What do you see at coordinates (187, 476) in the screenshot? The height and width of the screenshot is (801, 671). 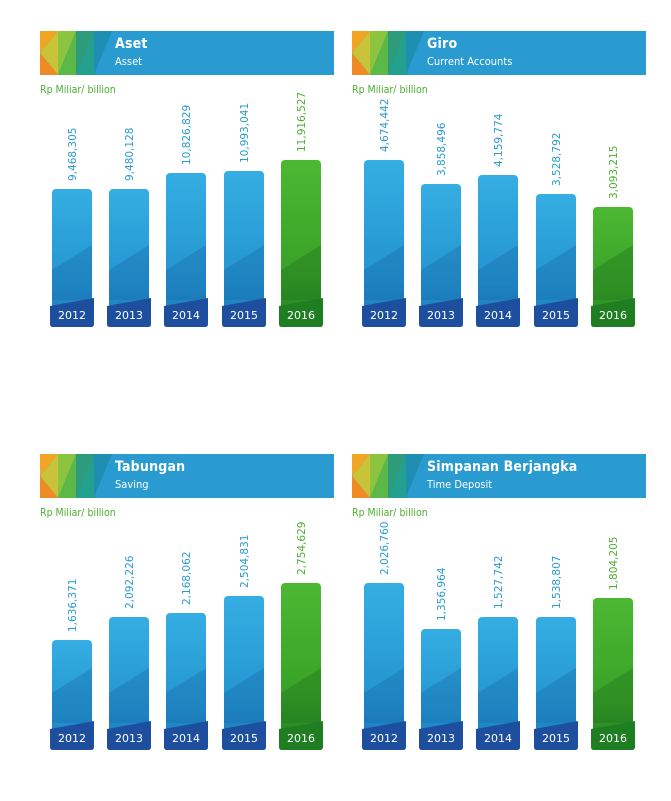 I see `panel-header: Tabungan Saving` at bounding box center [187, 476].